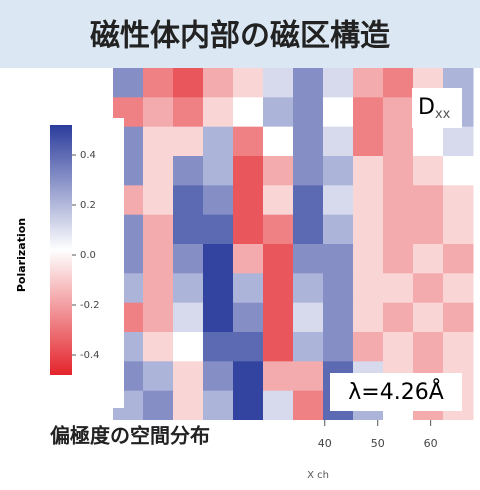 The width and height of the screenshot is (480, 490). Describe the element at coordinates (240, 455) in the screenshot. I see `axis-panel` at that location.